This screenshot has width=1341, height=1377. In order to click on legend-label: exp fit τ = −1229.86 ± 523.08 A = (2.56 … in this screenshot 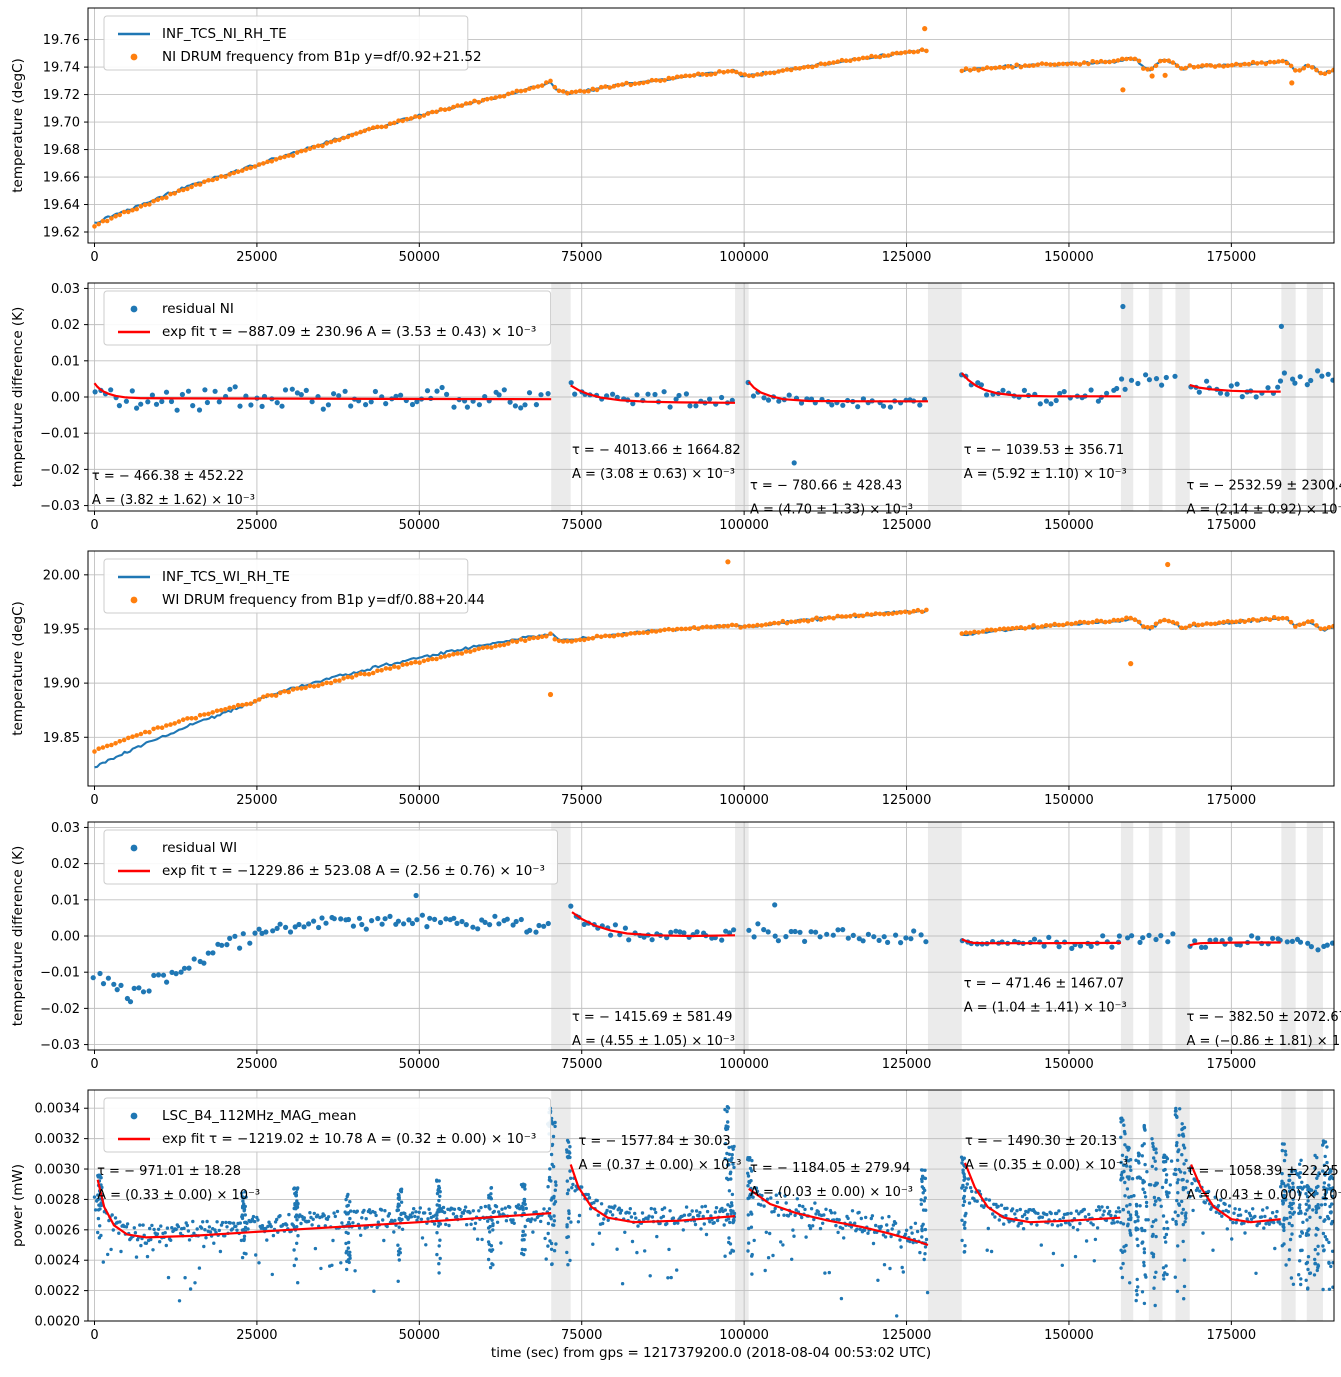, I will do `click(353, 871)`.